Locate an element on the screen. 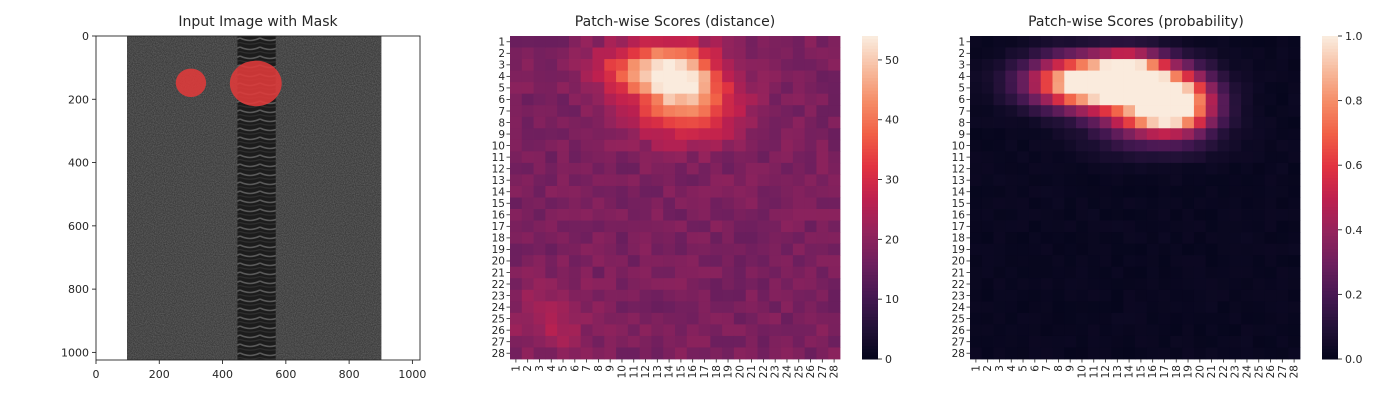 The image size is (1400, 400). heatmap-y-tick-label: 17 is located at coordinates (498, 227).